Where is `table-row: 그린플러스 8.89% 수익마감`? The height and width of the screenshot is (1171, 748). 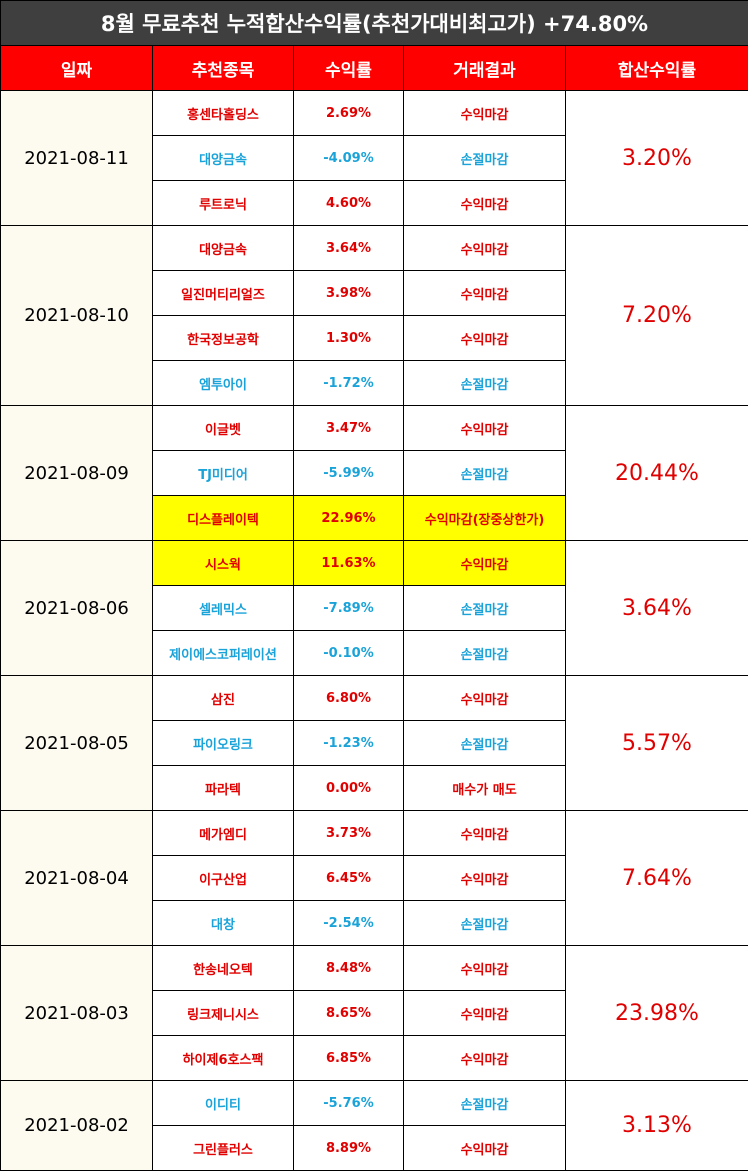 table-row: 그린플러스 8.89% 수익마감 is located at coordinates (374, 1148).